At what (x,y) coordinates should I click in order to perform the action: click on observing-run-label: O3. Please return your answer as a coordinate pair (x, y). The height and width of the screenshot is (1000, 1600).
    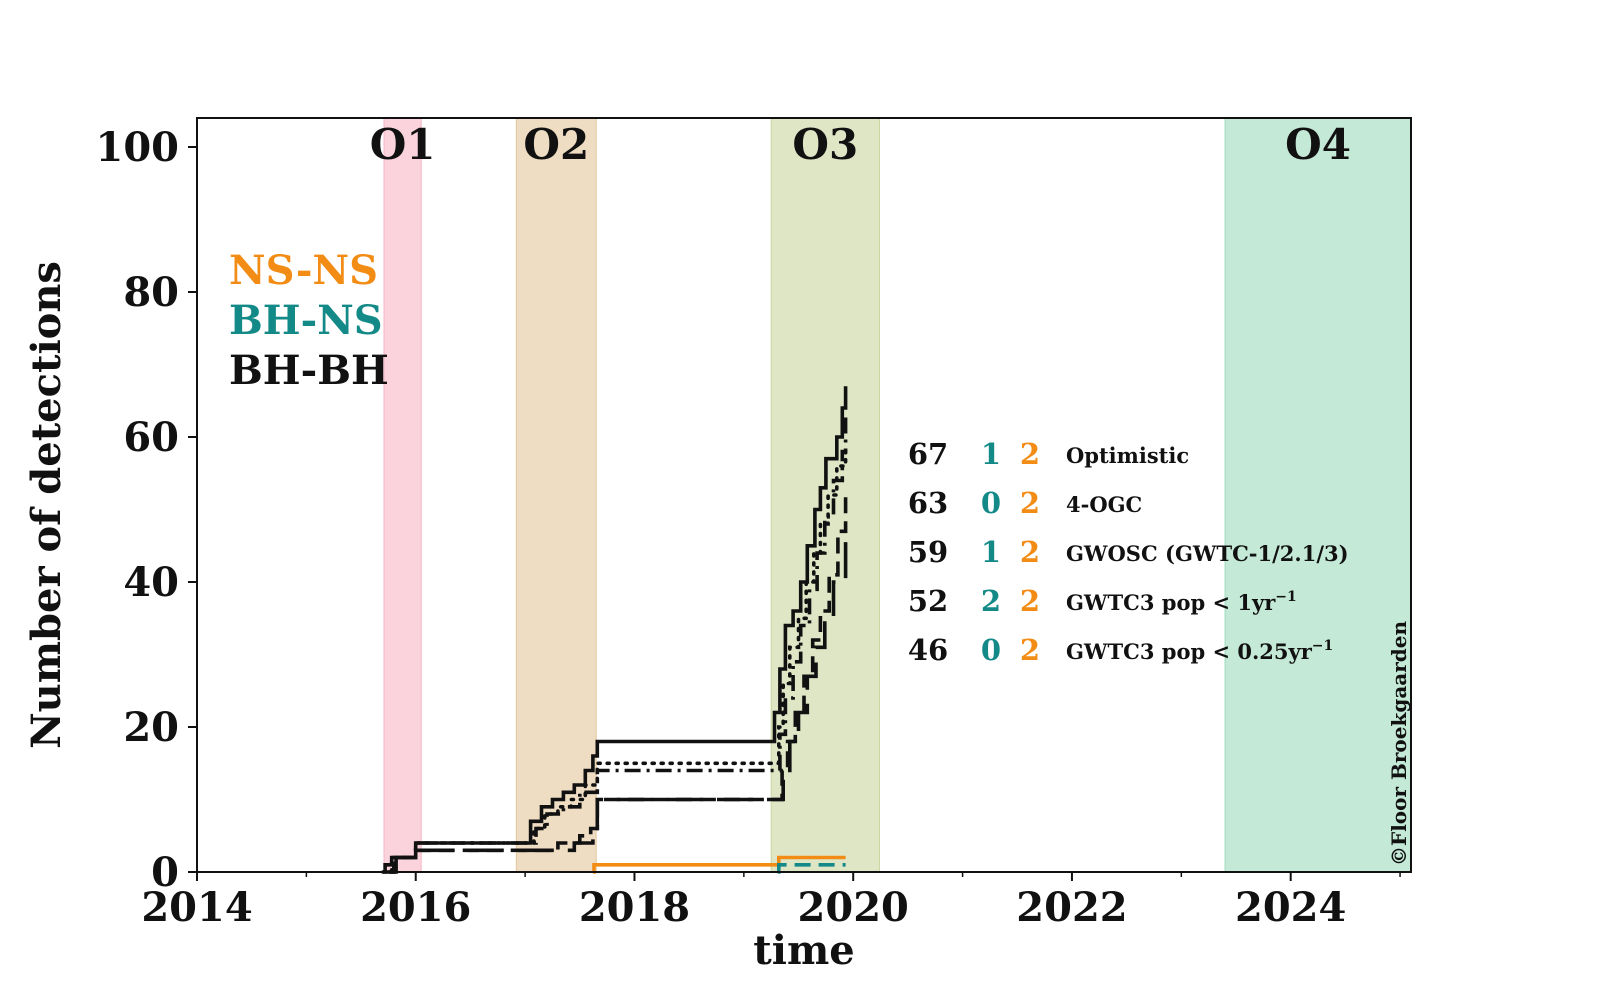
    Looking at the image, I should click on (825, 144).